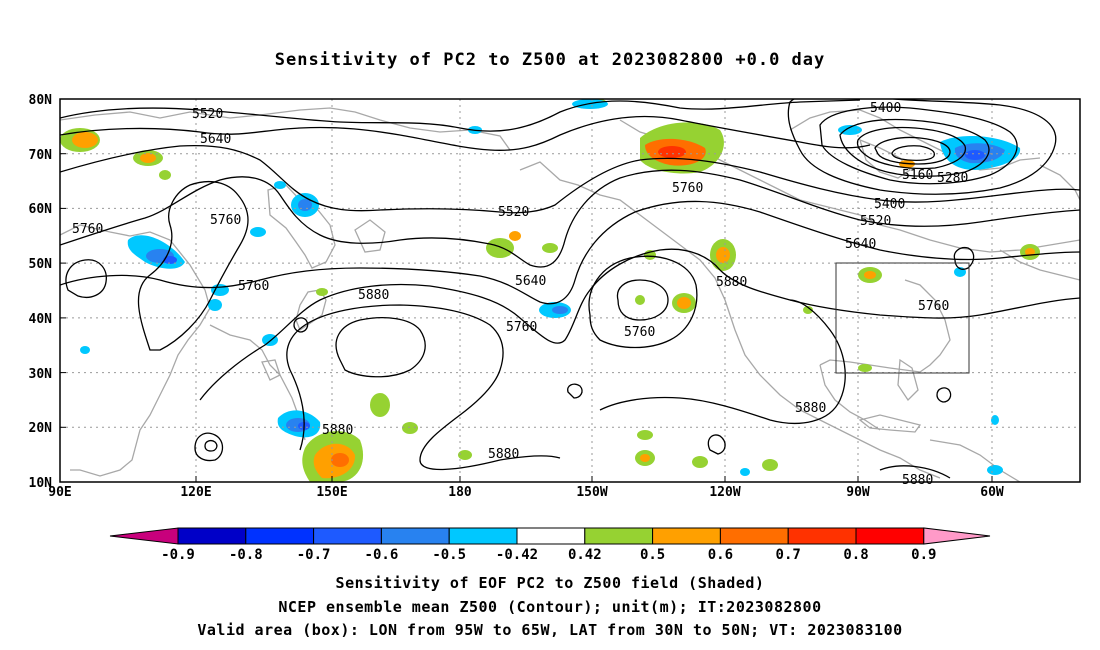 This screenshot has height=650, width=1100. I want to click on lat-label: 70N, so click(41, 155).